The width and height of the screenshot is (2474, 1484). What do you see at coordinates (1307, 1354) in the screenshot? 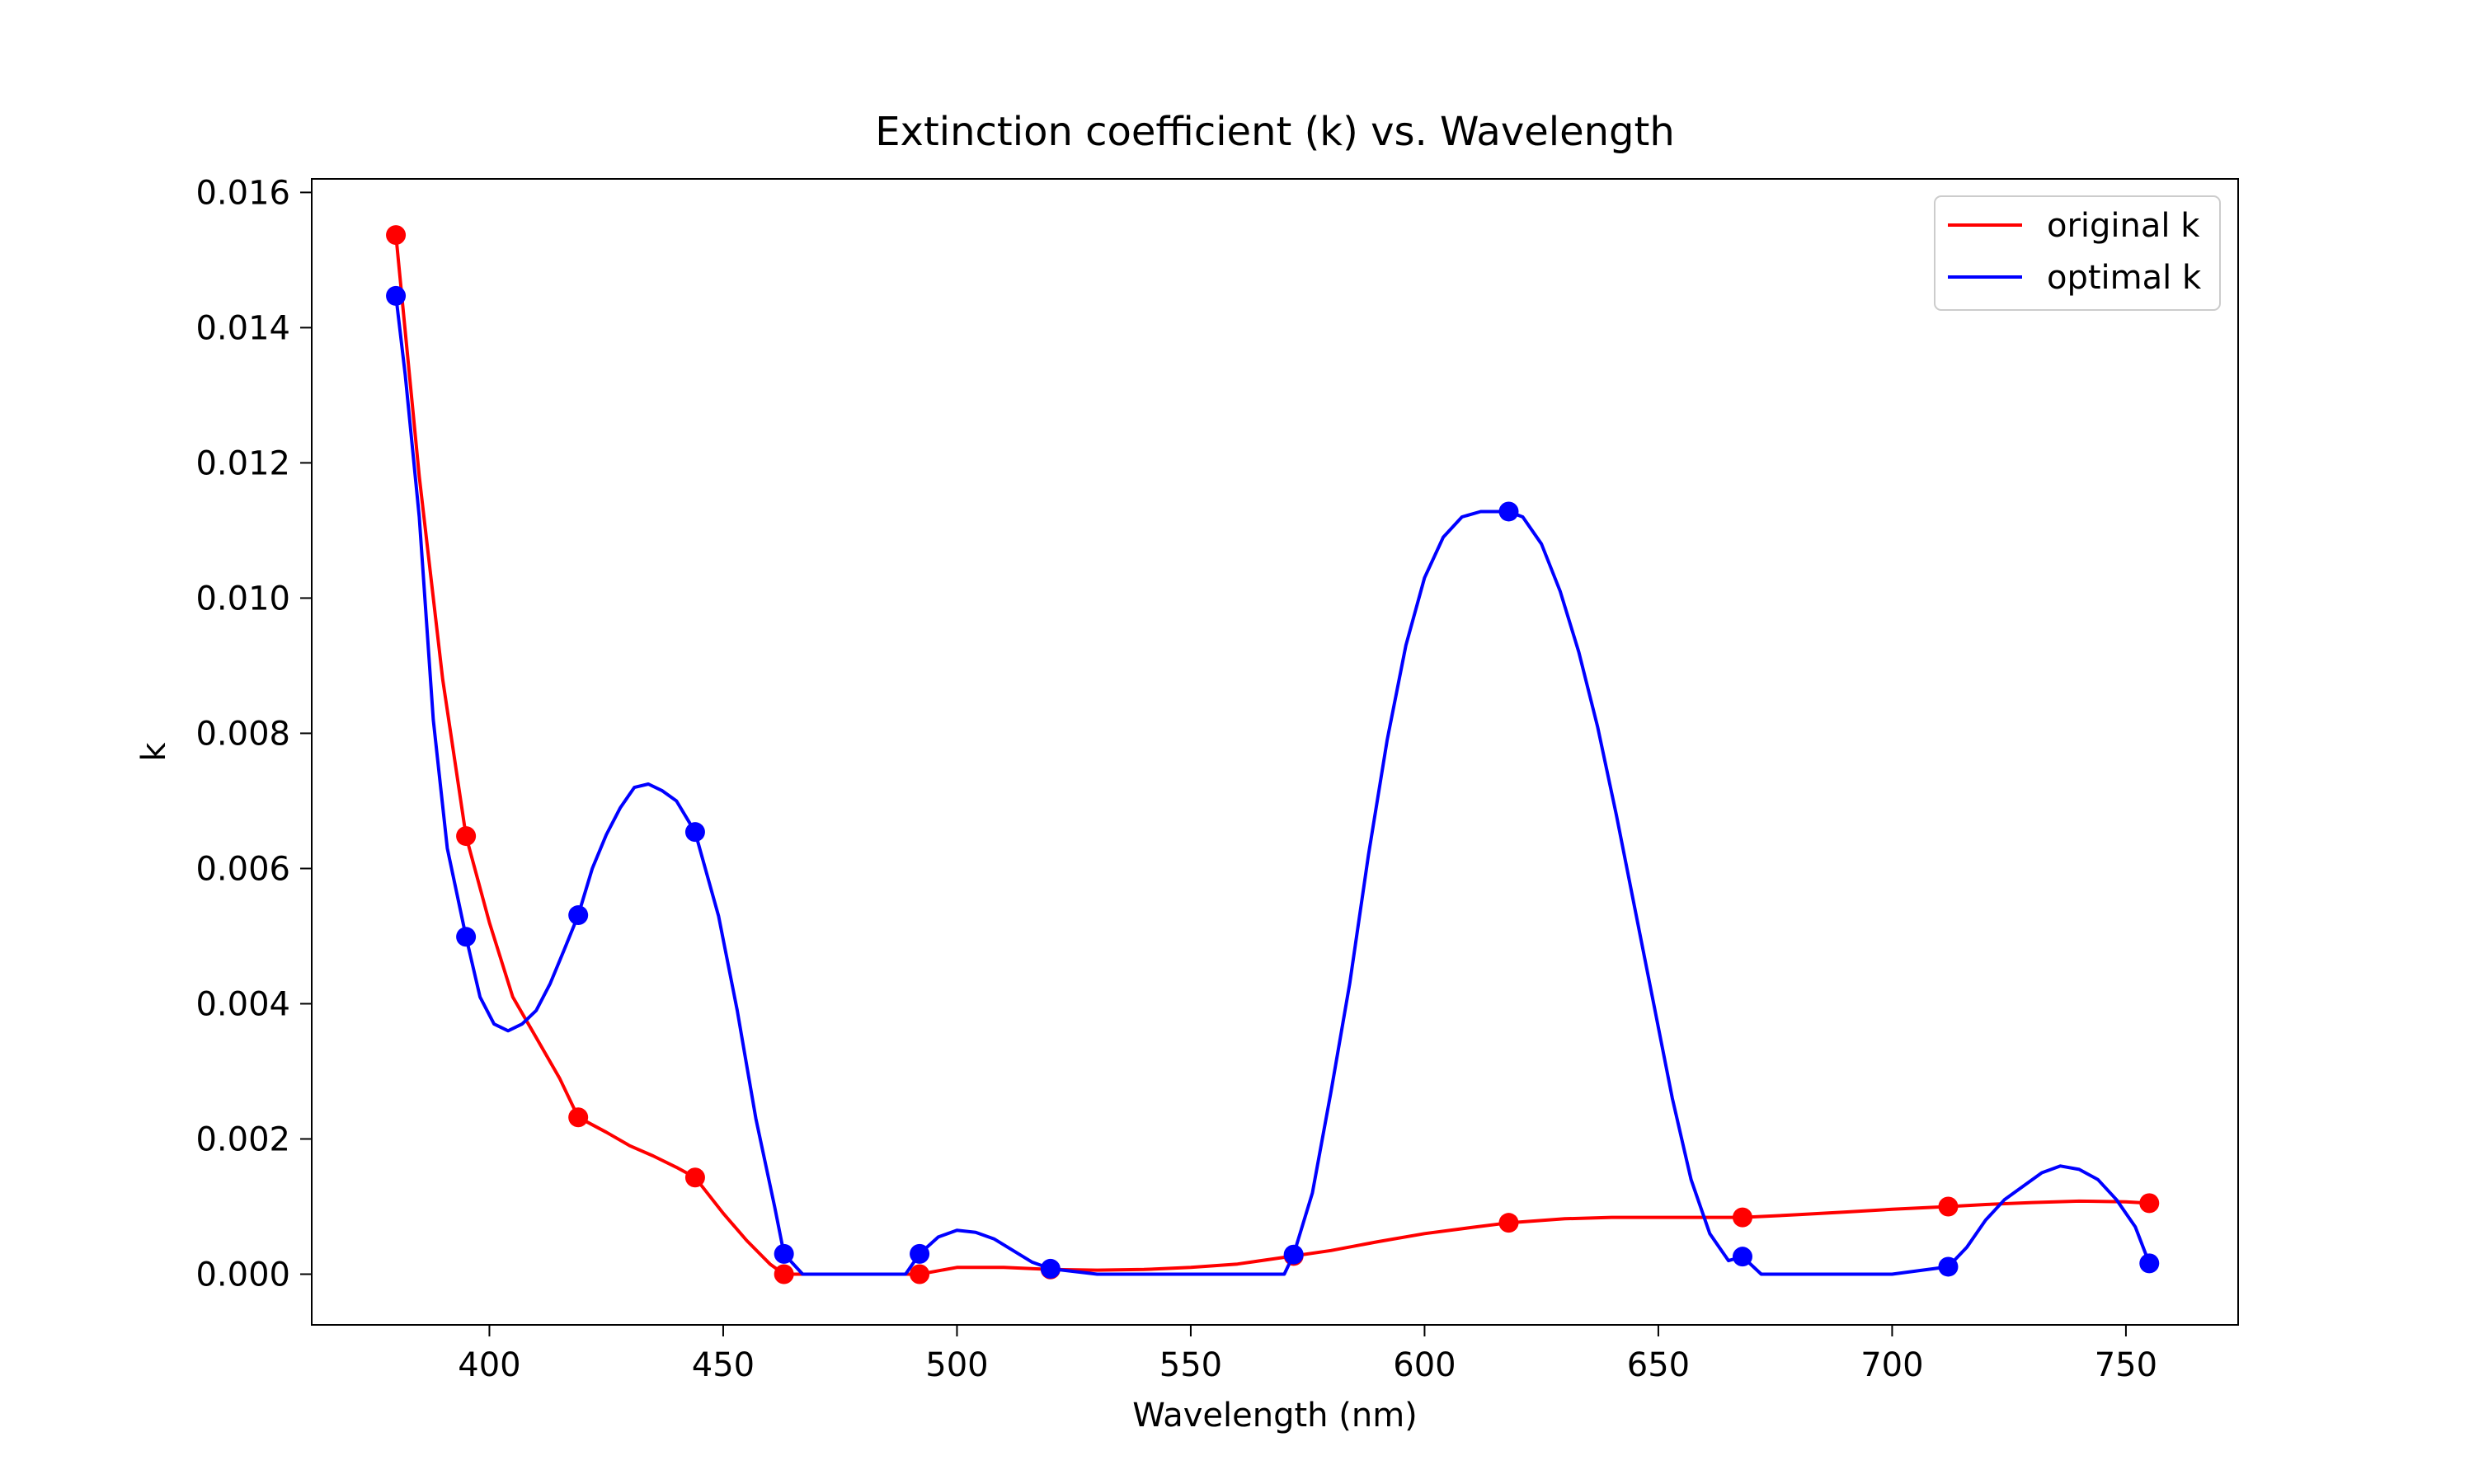
I see `x-axis: 400 450 500 550 600 650 700 750` at bounding box center [1307, 1354].